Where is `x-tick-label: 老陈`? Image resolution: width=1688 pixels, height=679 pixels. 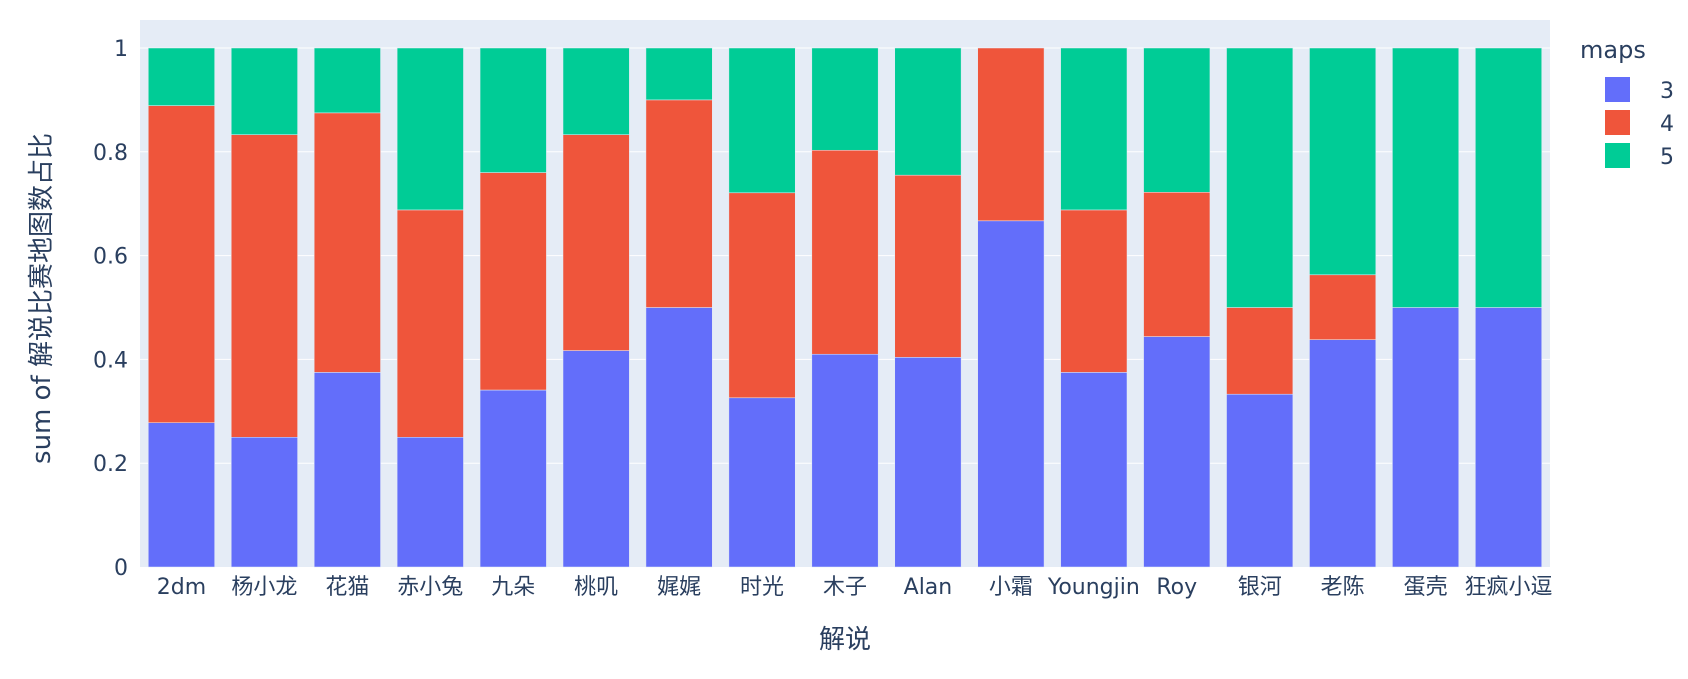
x-tick-label: 老陈 is located at coordinates (1343, 587).